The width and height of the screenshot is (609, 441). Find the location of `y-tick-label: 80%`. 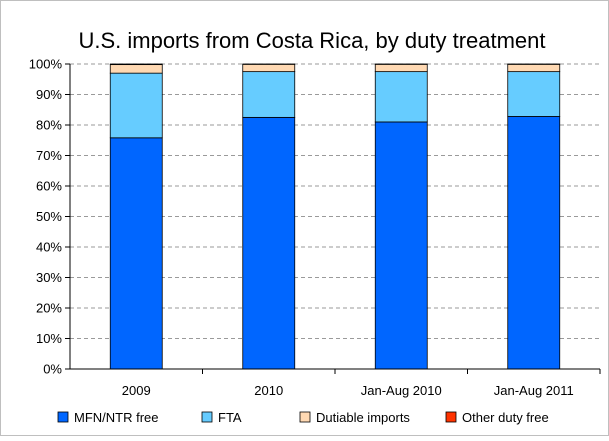

y-tick-label: 80% is located at coordinates (49, 125).